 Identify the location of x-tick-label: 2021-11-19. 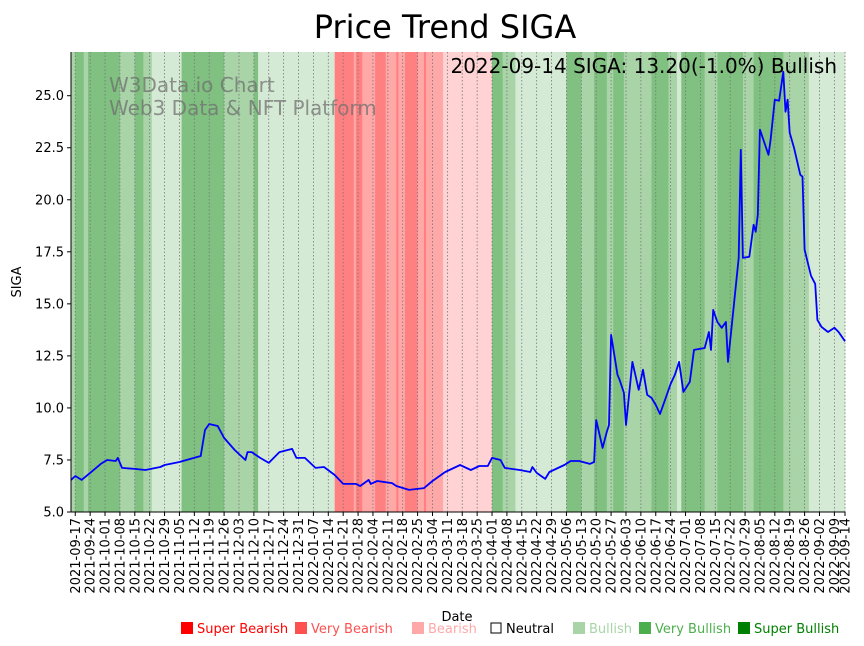
(210, 556).